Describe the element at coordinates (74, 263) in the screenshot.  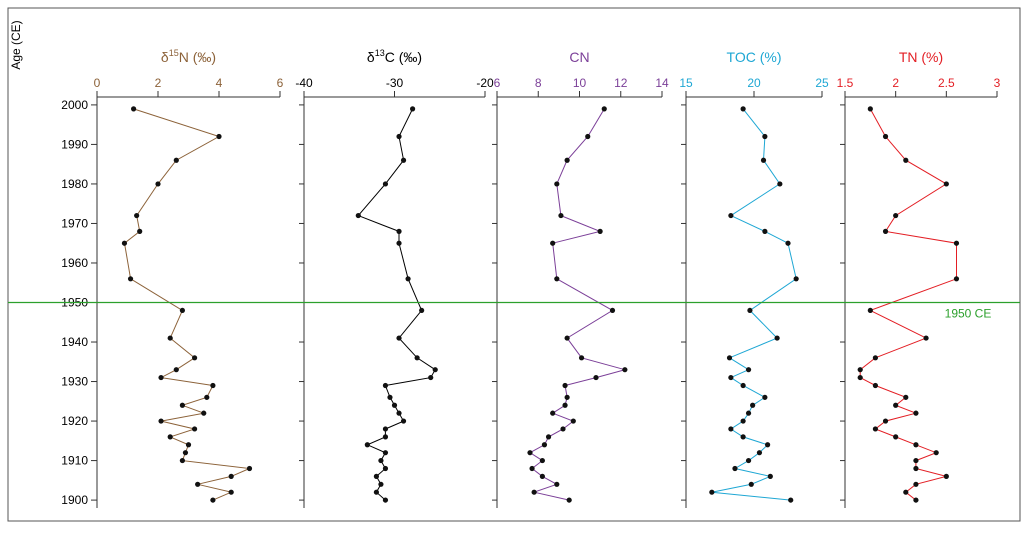
I see `y-tick-label: 1960` at that location.